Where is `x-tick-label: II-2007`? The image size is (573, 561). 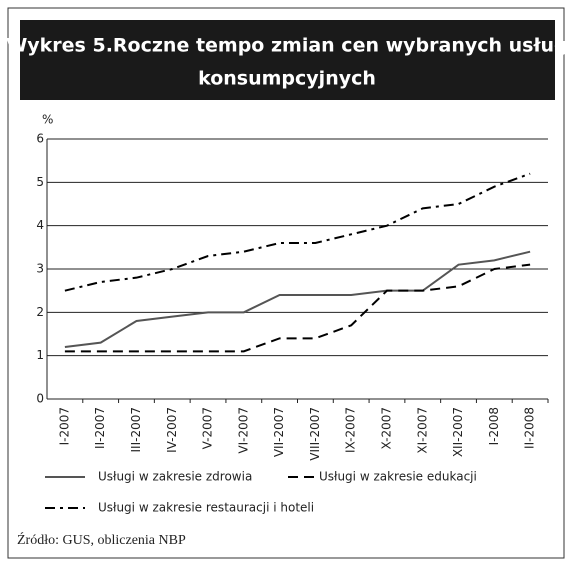 x-tick-label: II-2007 is located at coordinates (100, 428).